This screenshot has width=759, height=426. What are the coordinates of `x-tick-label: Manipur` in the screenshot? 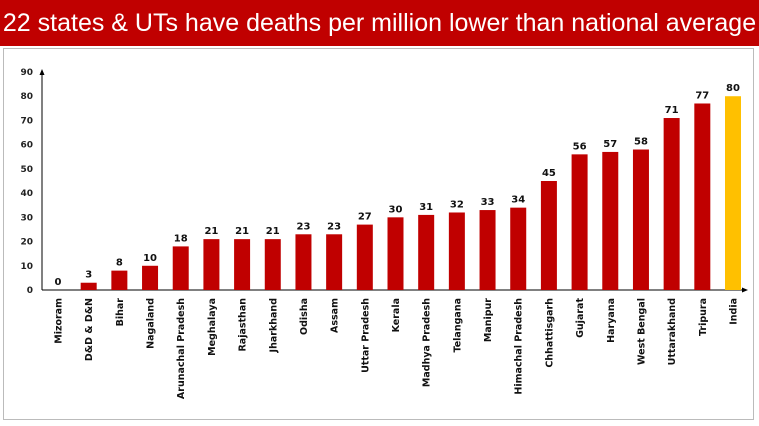 It's located at (488, 320).